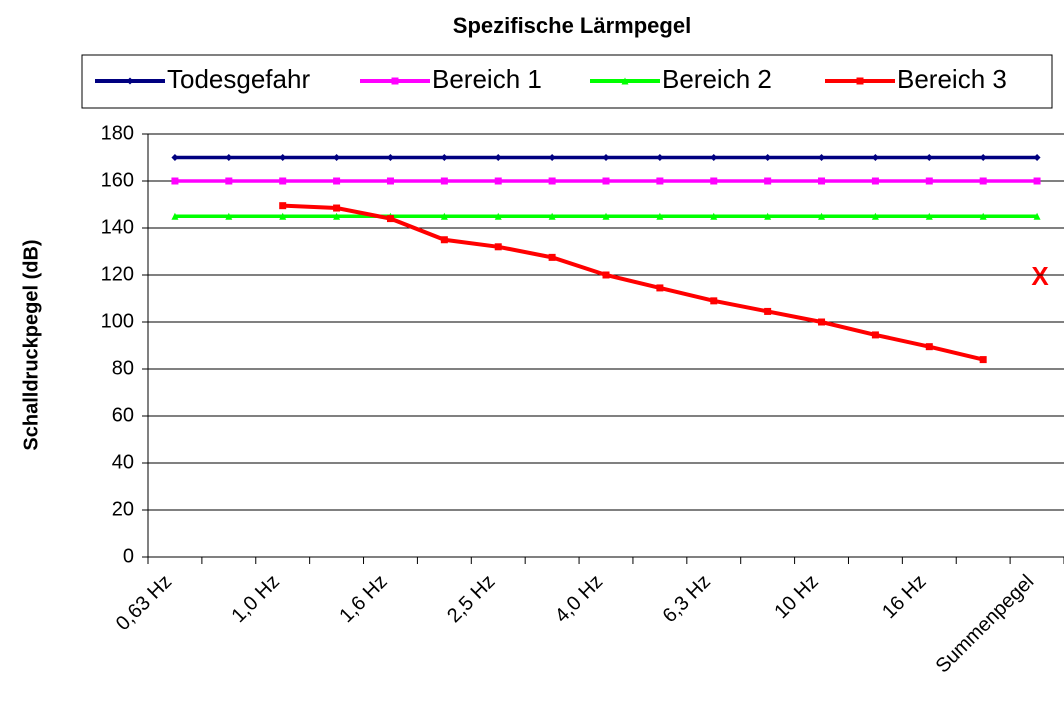 Image resolution: width=1064 pixels, height=717 pixels. I want to click on x-tick-label: 0,63 Hz, so click(144, 603).